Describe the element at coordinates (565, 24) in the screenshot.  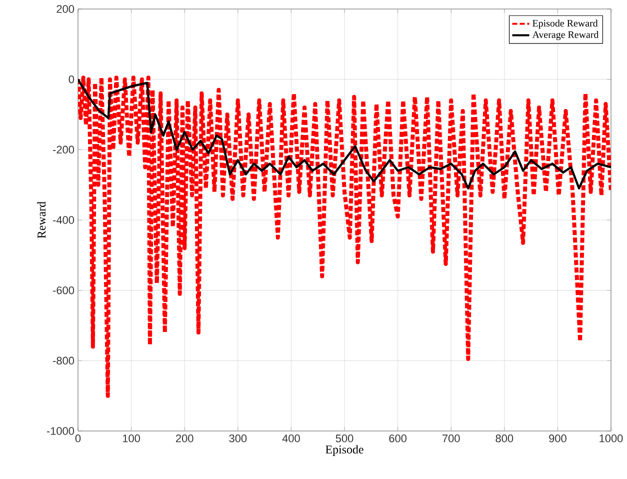
I see `legend-label: Episode Reward` at that location.